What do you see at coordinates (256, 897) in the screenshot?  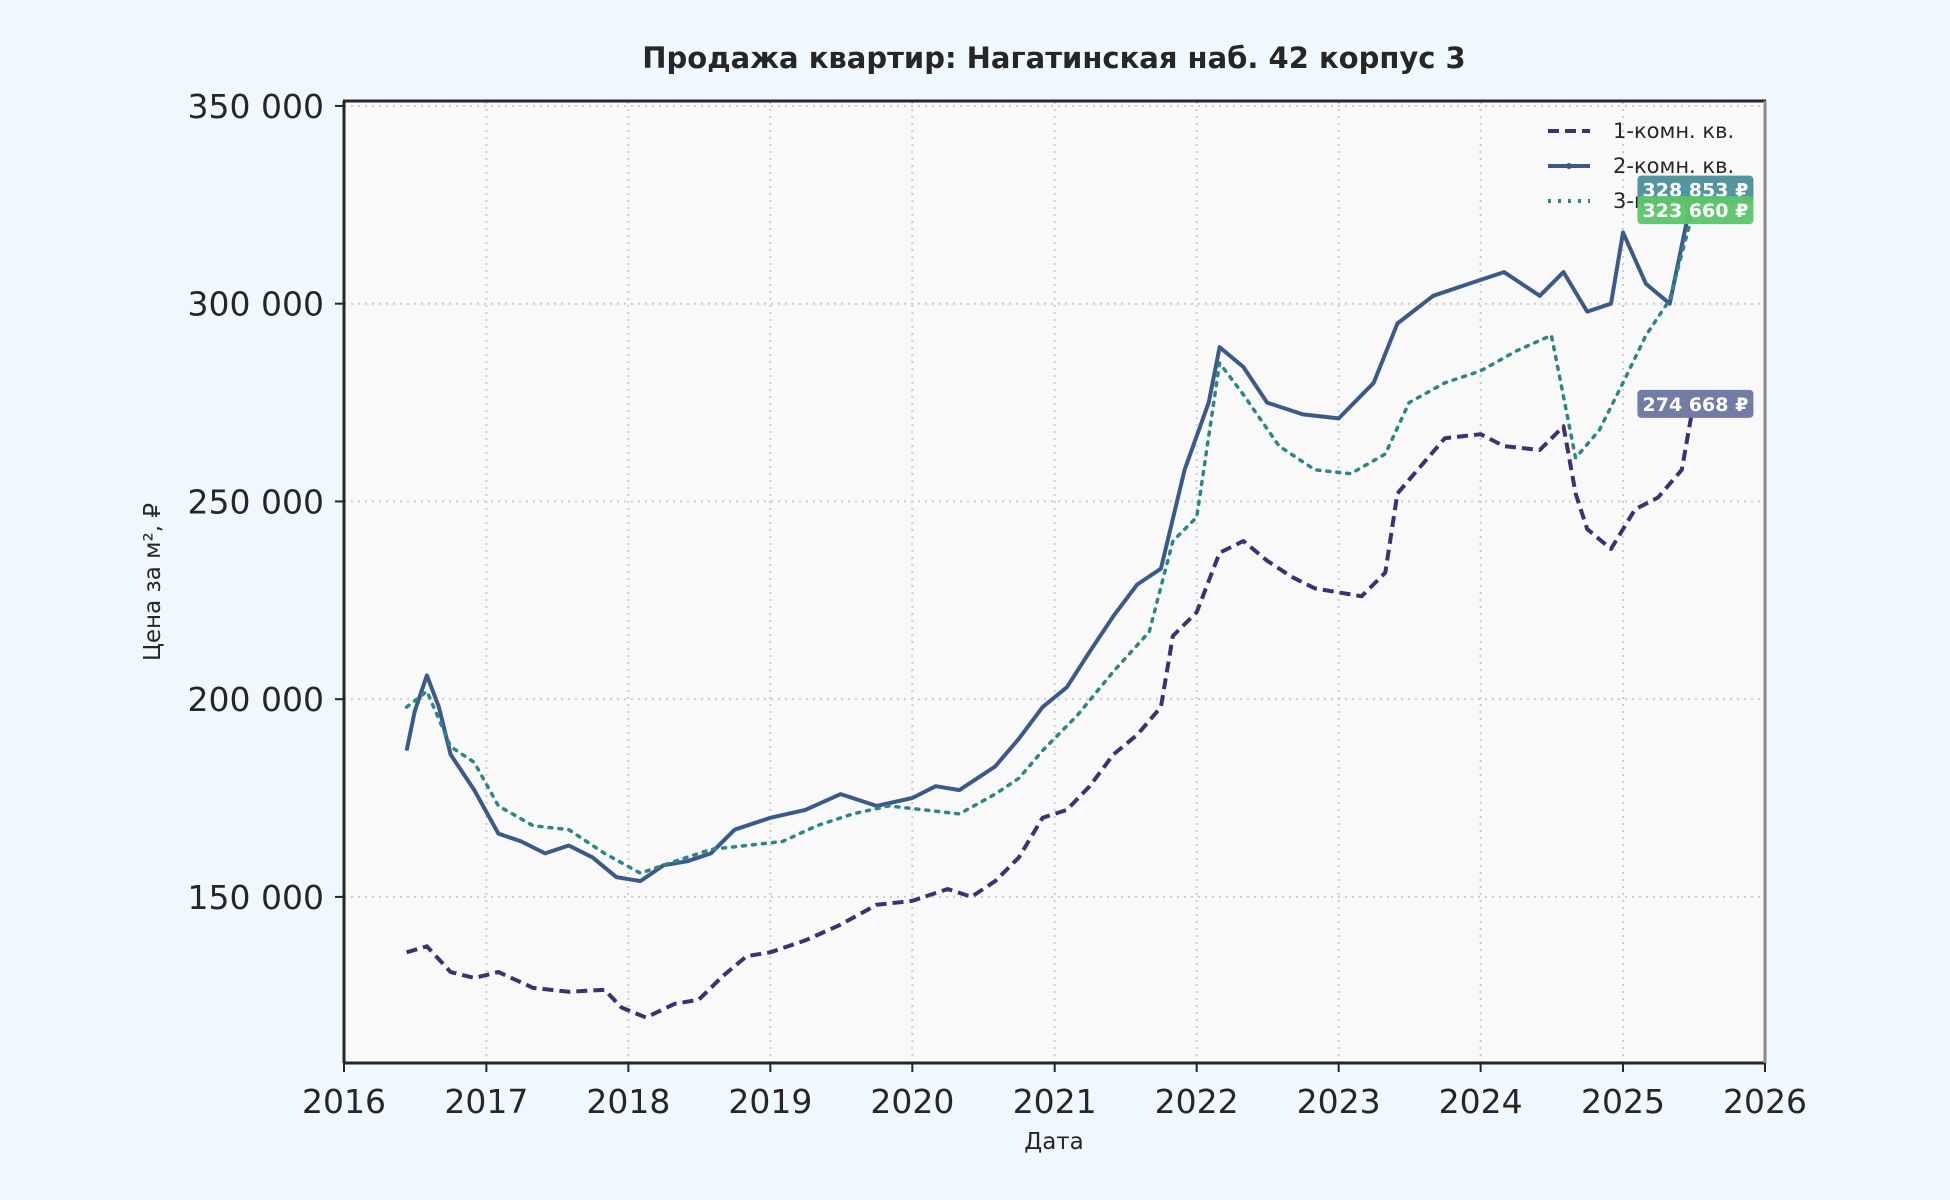 I see `y-tick-label: 150 000` at bounding box center [256, 897].